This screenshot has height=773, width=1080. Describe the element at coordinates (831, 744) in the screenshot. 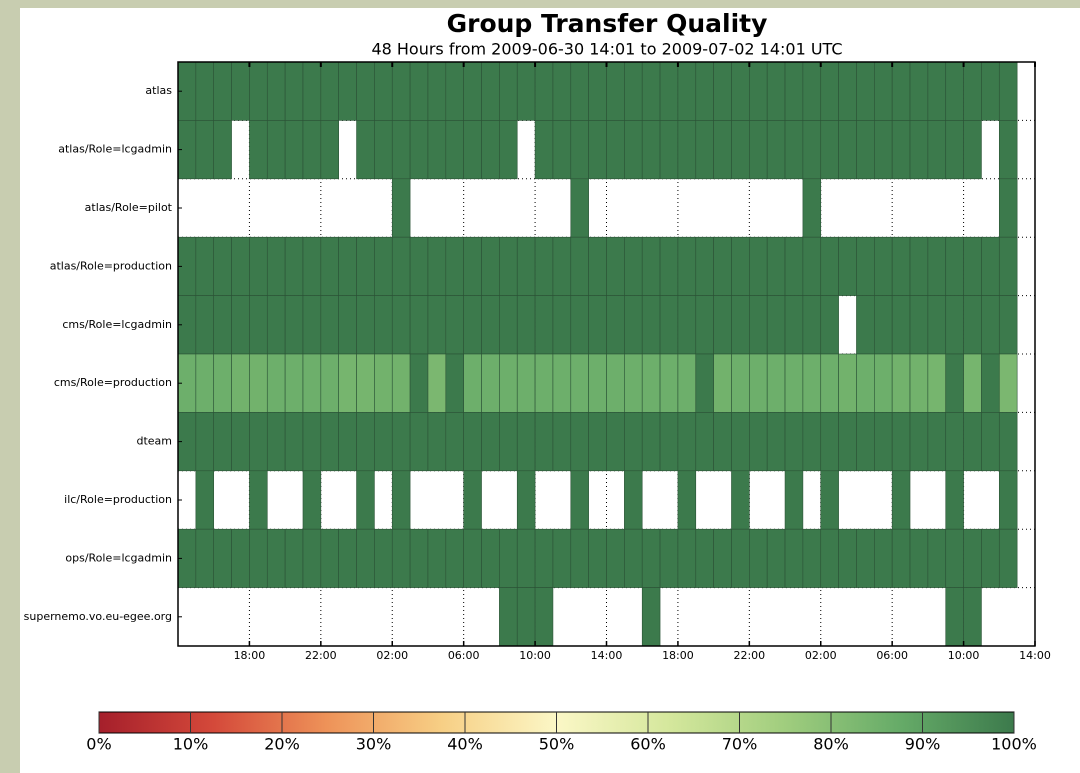

I see `colorbar-tick-label: 80%` at that location.